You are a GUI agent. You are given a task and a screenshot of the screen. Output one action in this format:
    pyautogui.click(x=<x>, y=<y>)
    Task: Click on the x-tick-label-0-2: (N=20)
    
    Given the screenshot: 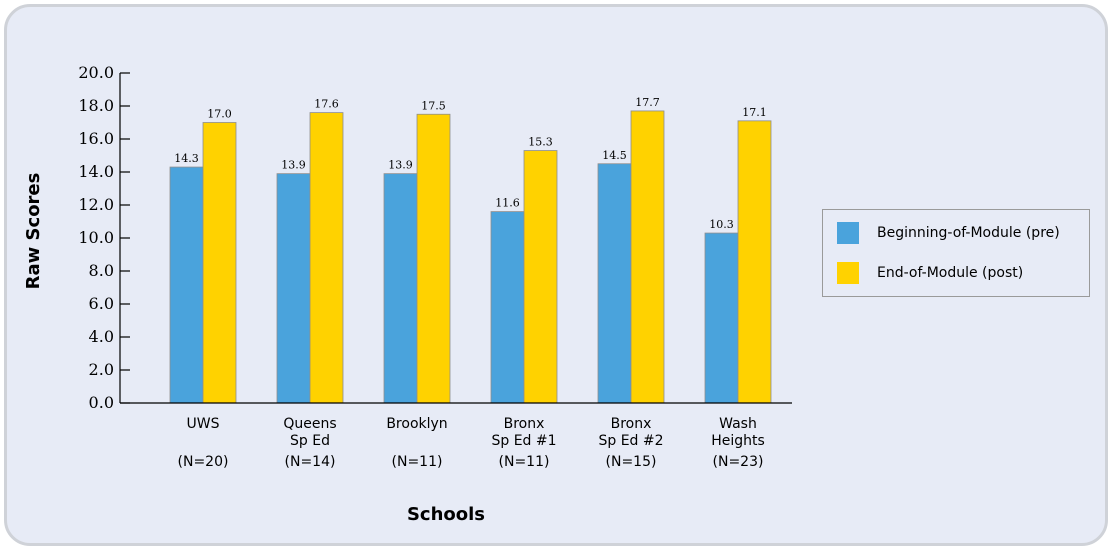 What is the action you would take?
    pyautogui.click(x=203, y=462)
    